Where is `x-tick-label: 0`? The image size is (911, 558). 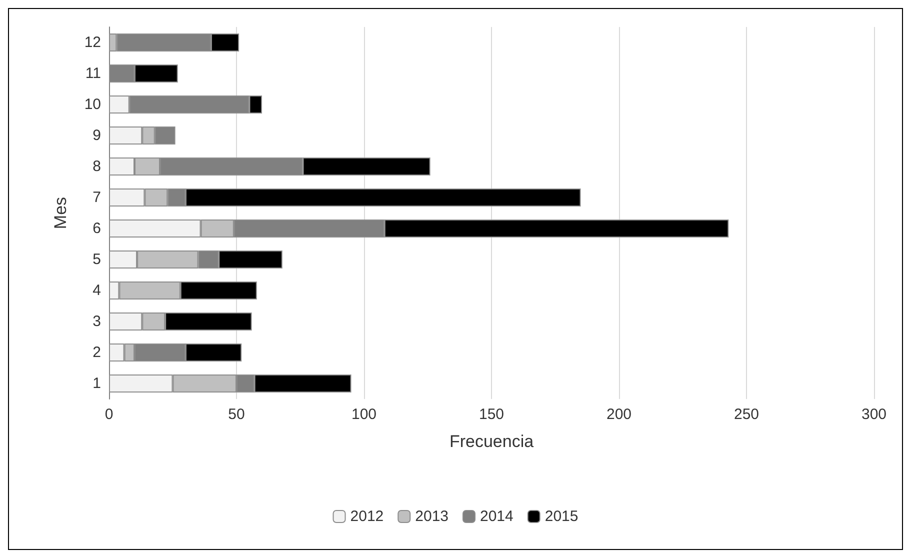
x-tick-label: 0 is located at coordinates (109, 414).